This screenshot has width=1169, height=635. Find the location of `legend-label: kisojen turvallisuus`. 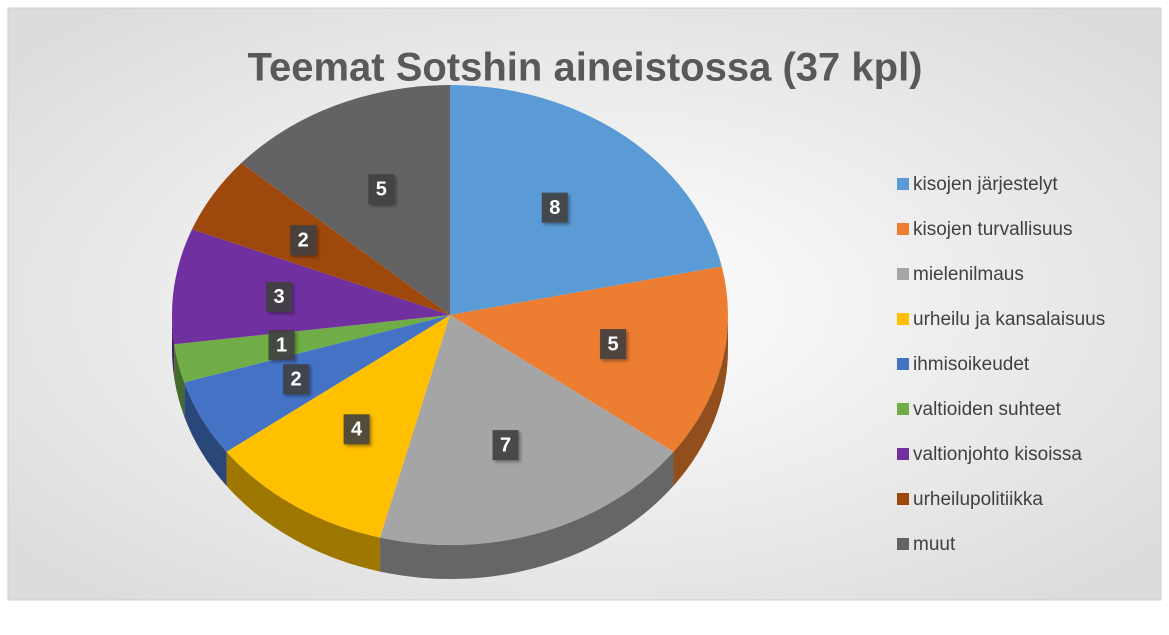

legend-label: kisojen turvallisuus is located at coordinates (992, 229).